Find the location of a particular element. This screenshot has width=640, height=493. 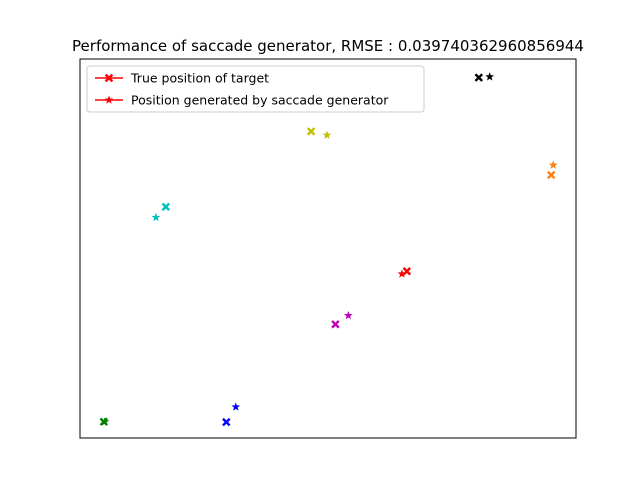

legend-marker-x is located at coordinates (109, 78).